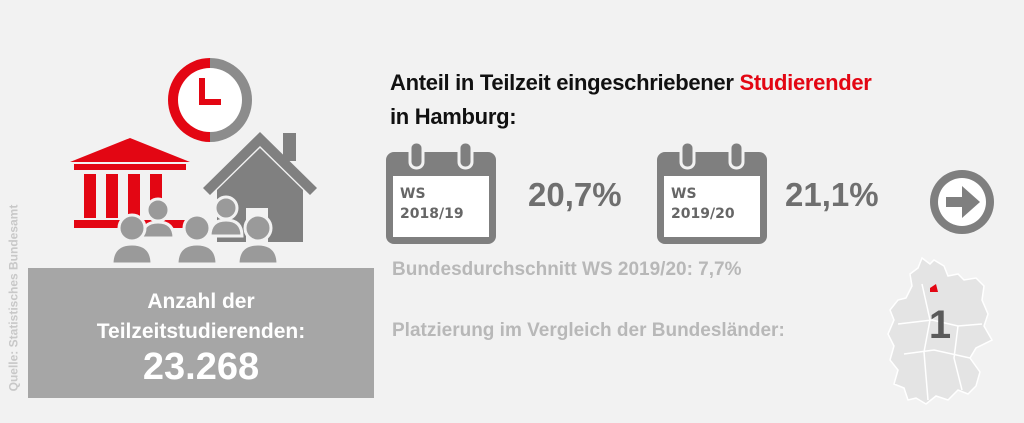  I want to click on count-label-line1: Anzahl der, so click(201, 301).